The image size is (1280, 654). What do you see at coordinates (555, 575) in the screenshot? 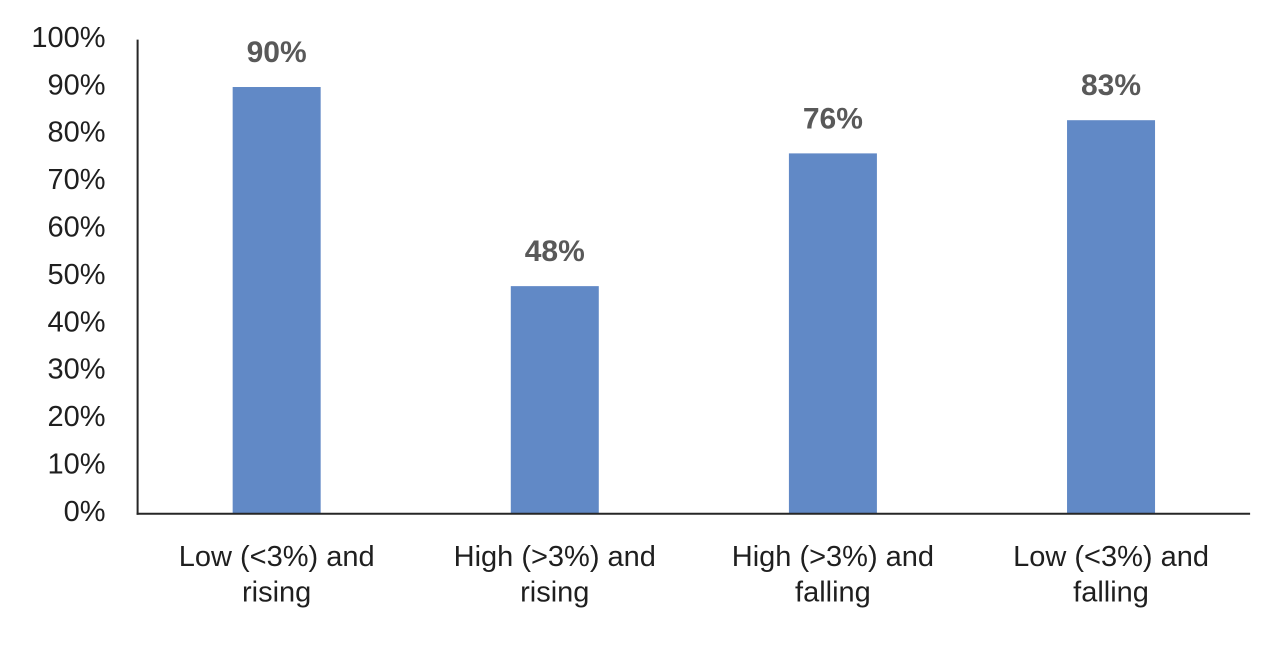
I see `x-axis-category-label: High (>3%) and rising` at bounding box center [555, 575].